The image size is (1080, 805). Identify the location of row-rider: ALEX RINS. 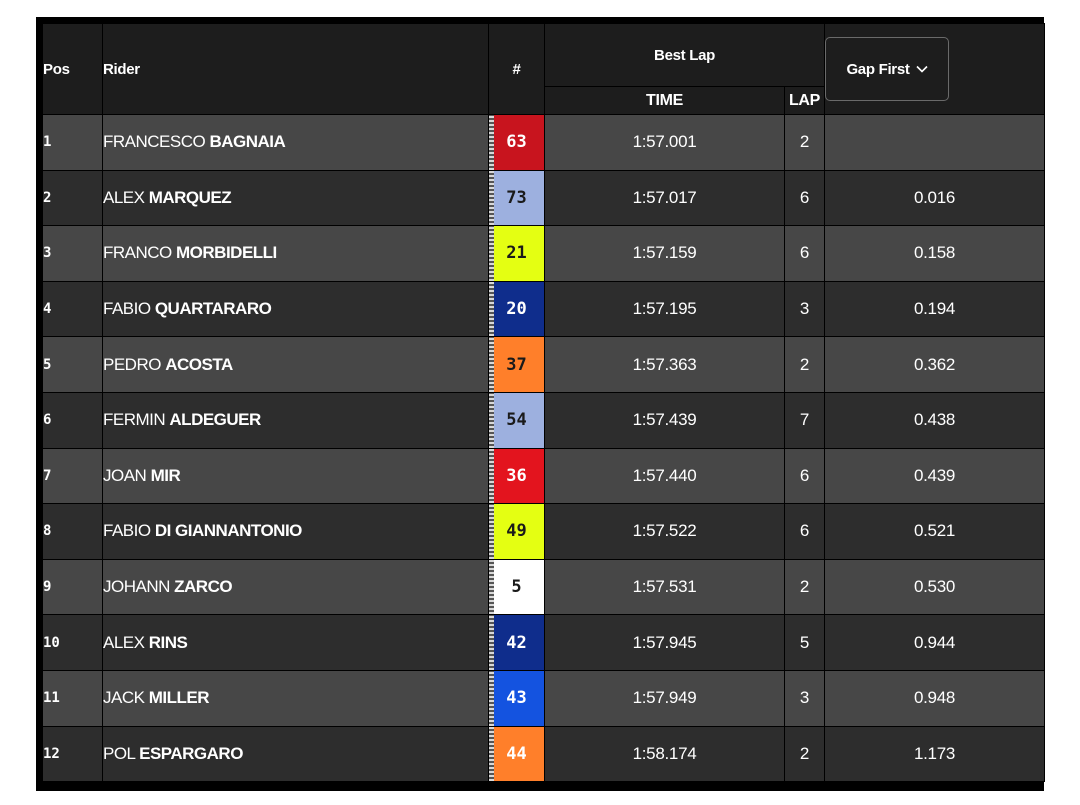
(295, 642).